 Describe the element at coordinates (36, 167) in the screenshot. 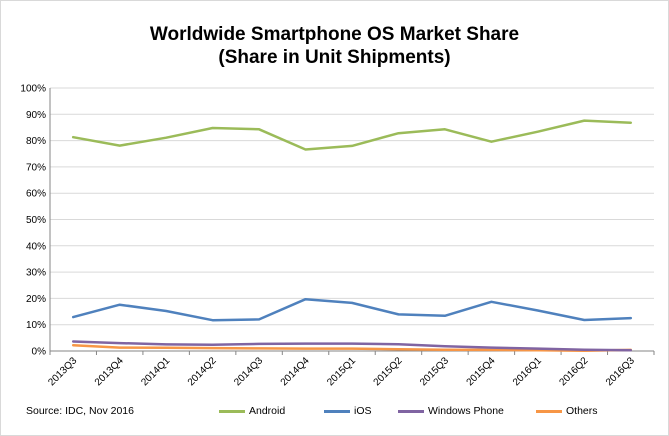

I see `y-tick-label: 70%` at that location.